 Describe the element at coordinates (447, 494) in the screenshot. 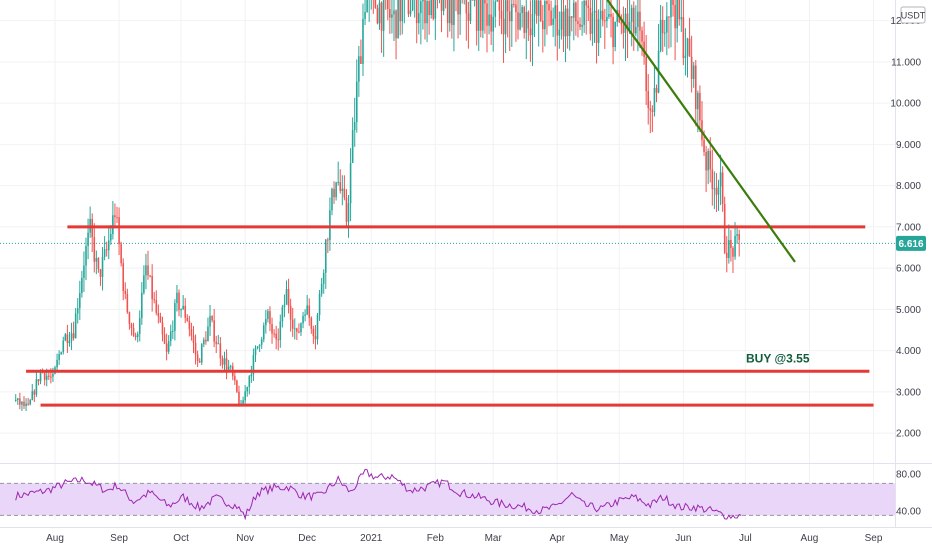

I see `rsi-pane` at that location.